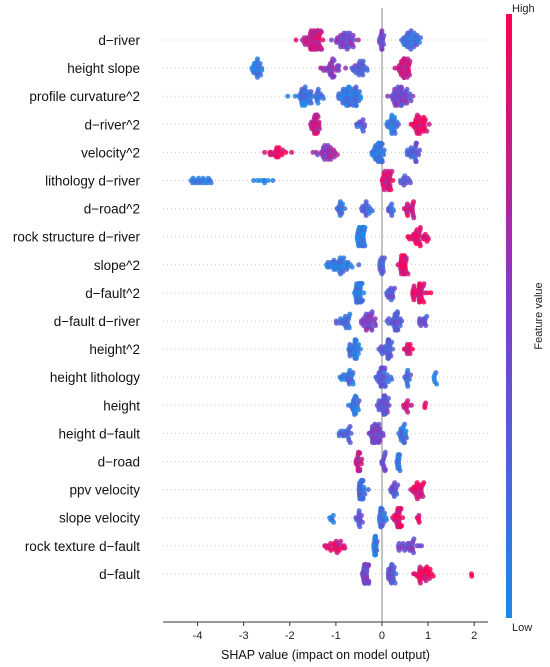  What do you see at coordinates (336, 636) in the screenshot?
I see `x-tick-label: -1` at bounding box center [336, 636].